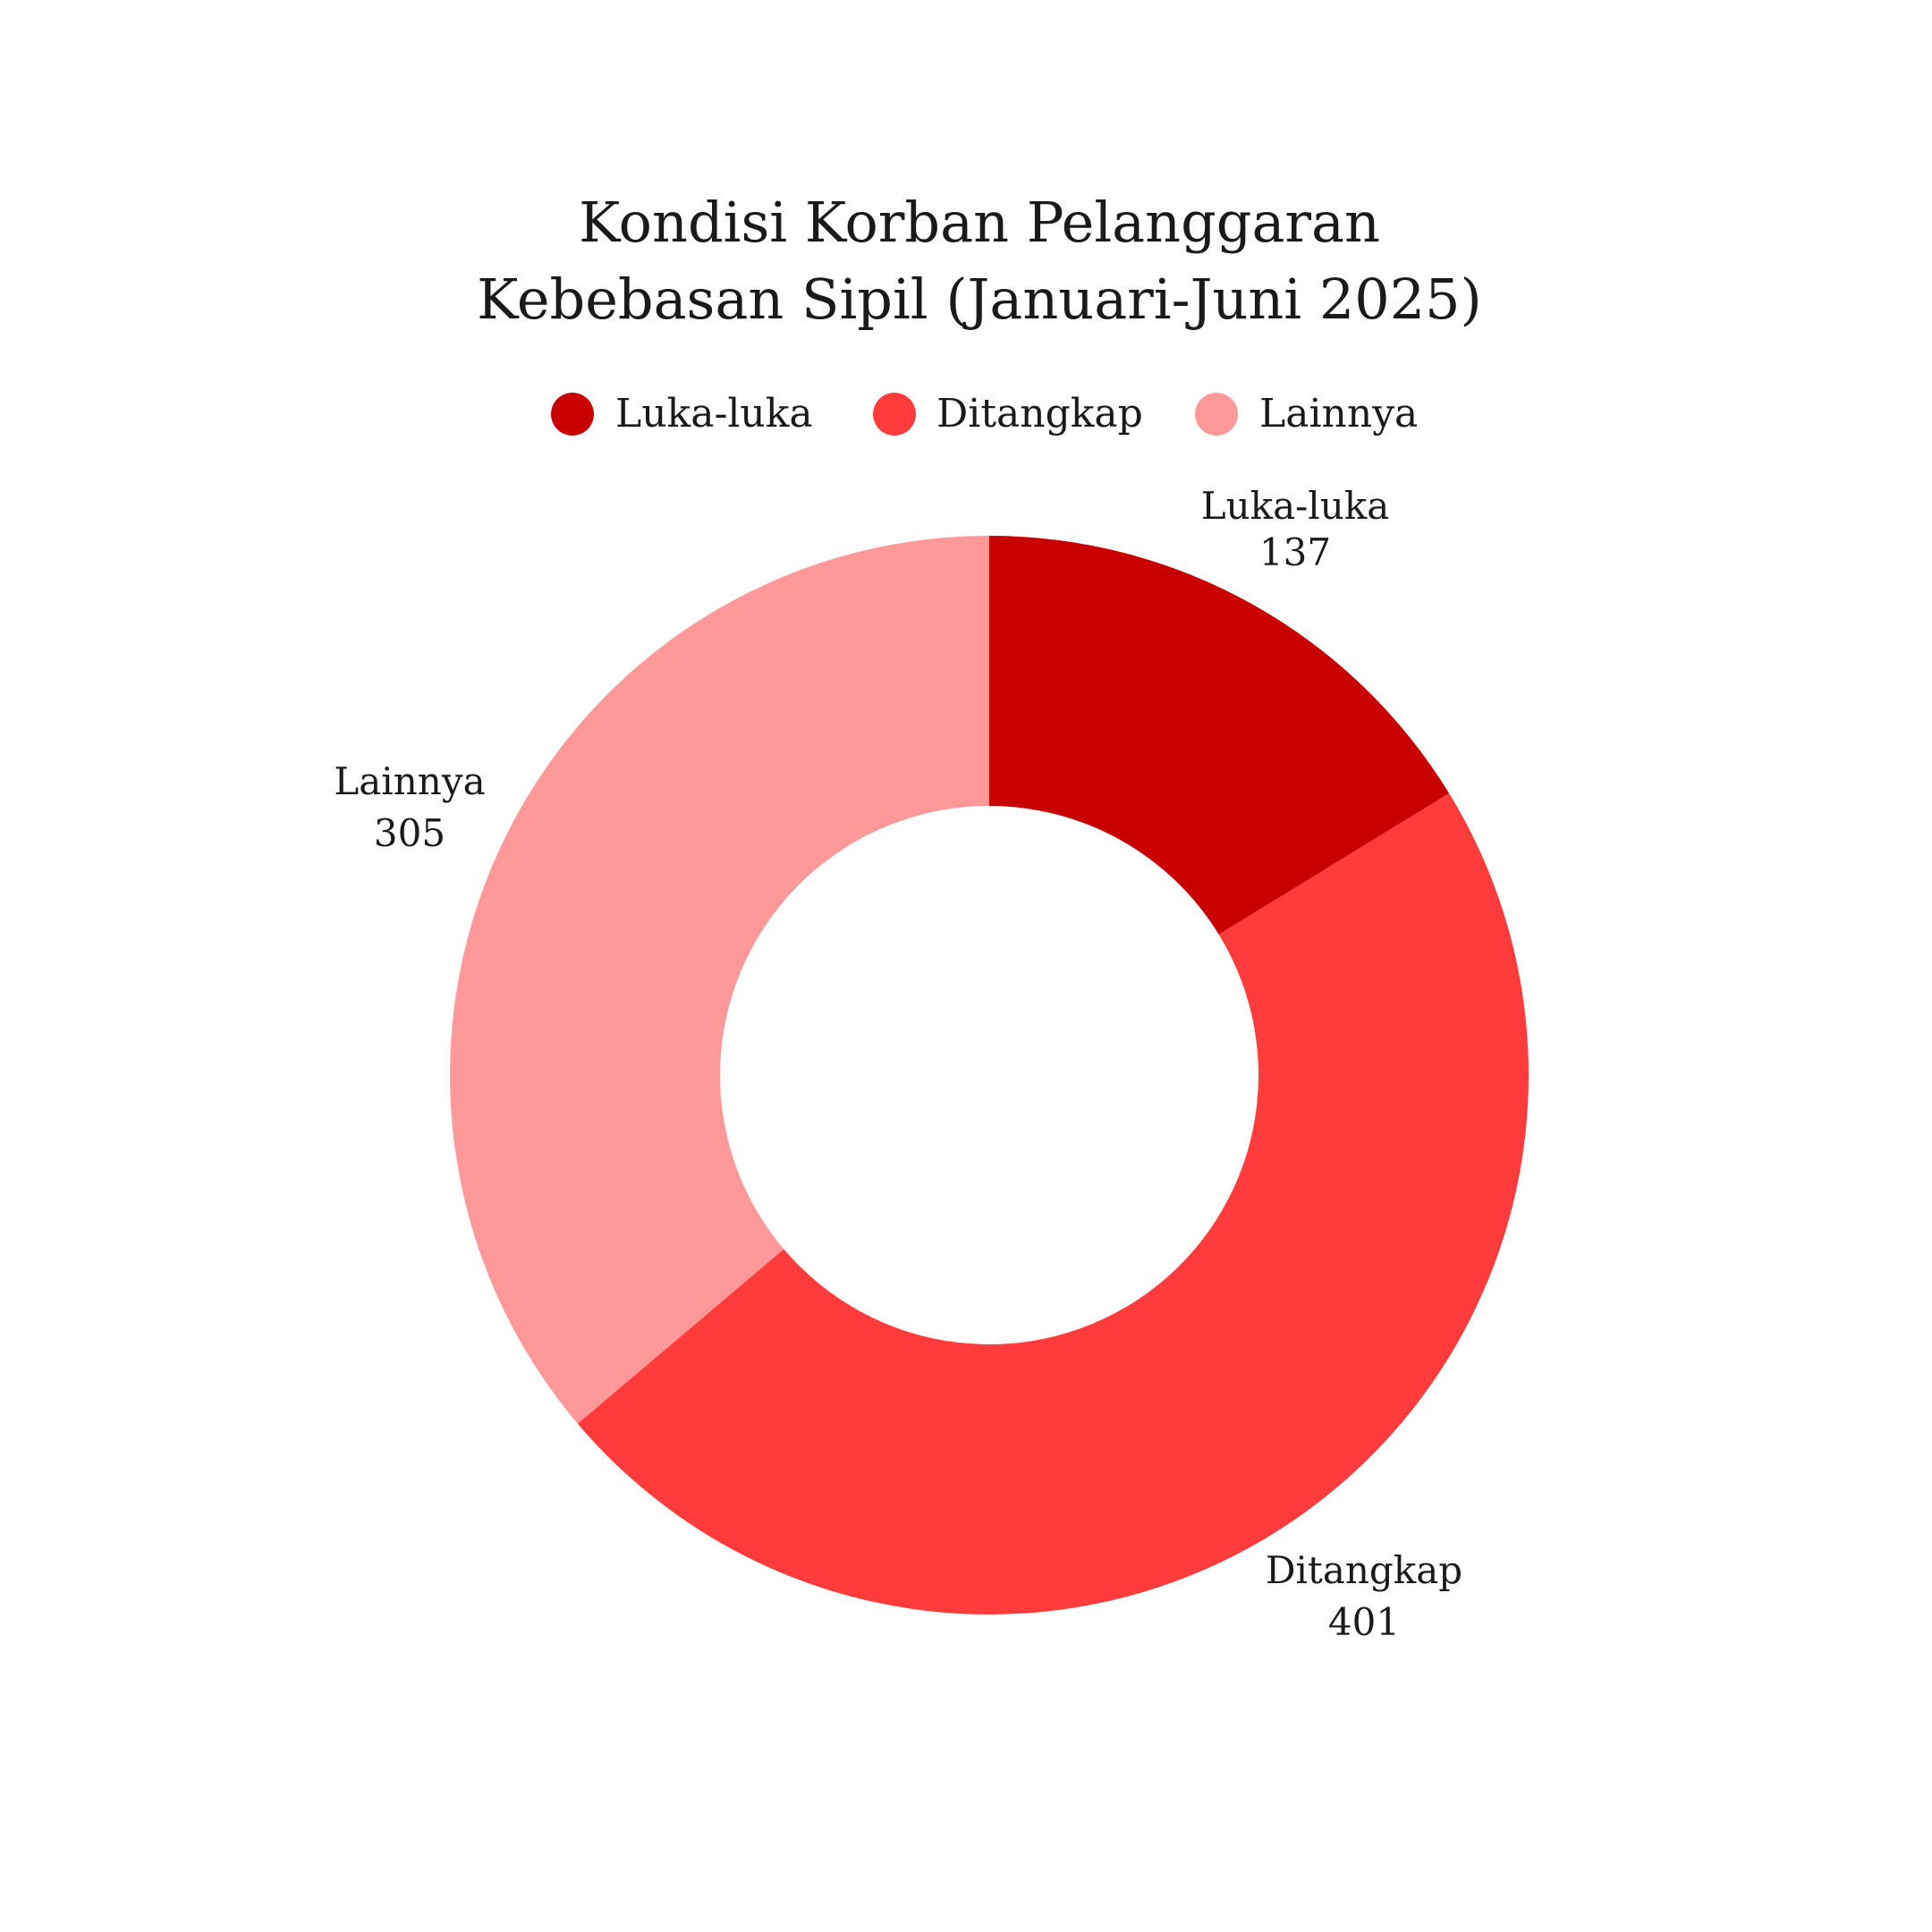 The image size is (1932, 1932). I want to click on legend-label-ditangkap: Ditangkap, so click(1039, 413).